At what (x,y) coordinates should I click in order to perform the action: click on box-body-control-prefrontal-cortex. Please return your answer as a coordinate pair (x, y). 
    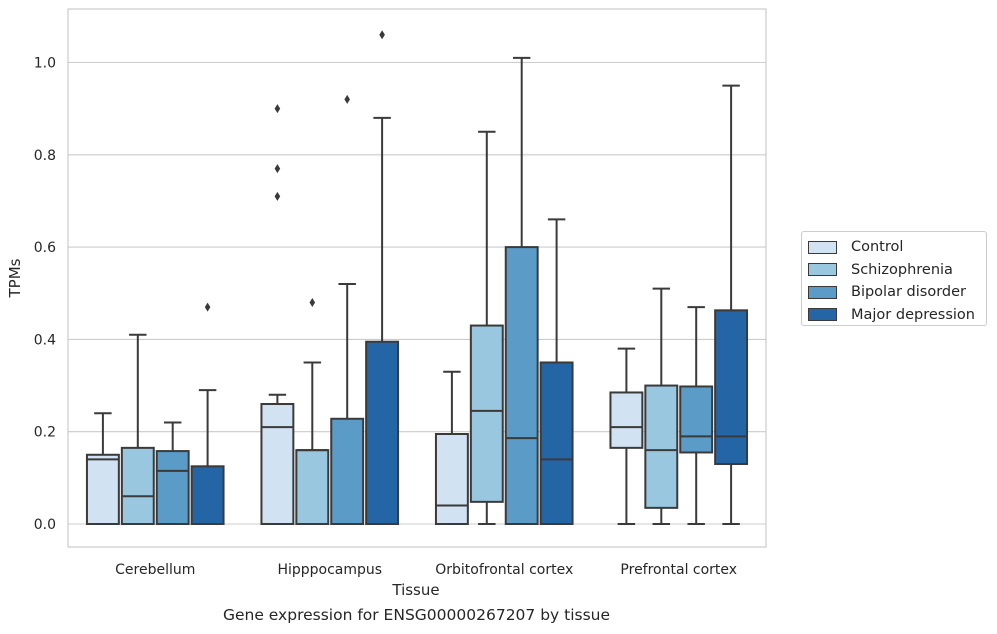
    Looking at the image, I should click on (626, 420).